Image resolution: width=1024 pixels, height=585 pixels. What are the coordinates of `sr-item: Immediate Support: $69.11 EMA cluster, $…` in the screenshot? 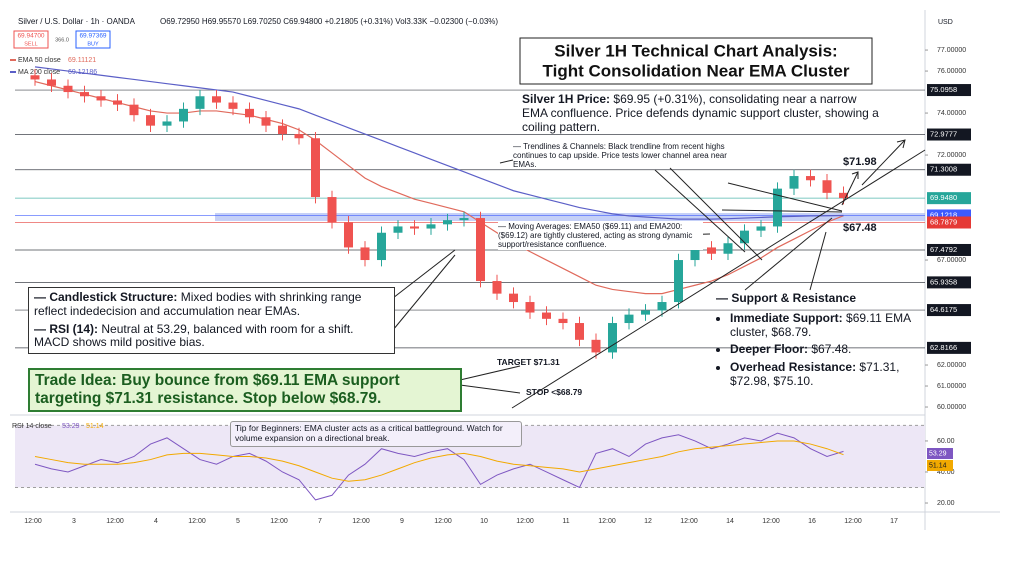 It's located at (825, 325).